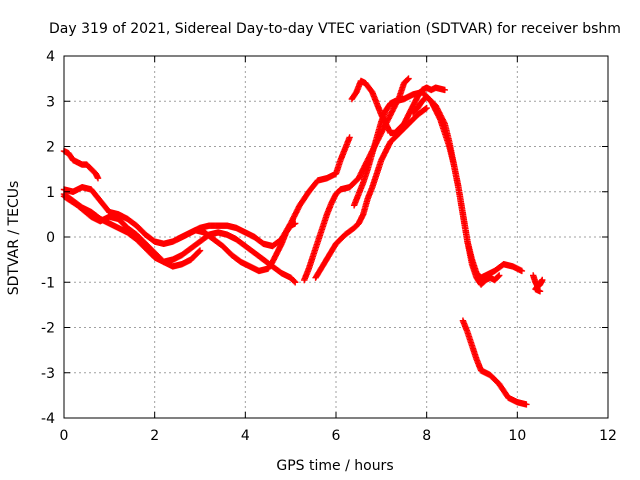  Describe the element at coordinates (50, 238) in the screenshot. I see `y-tick-label: 0` at that location.